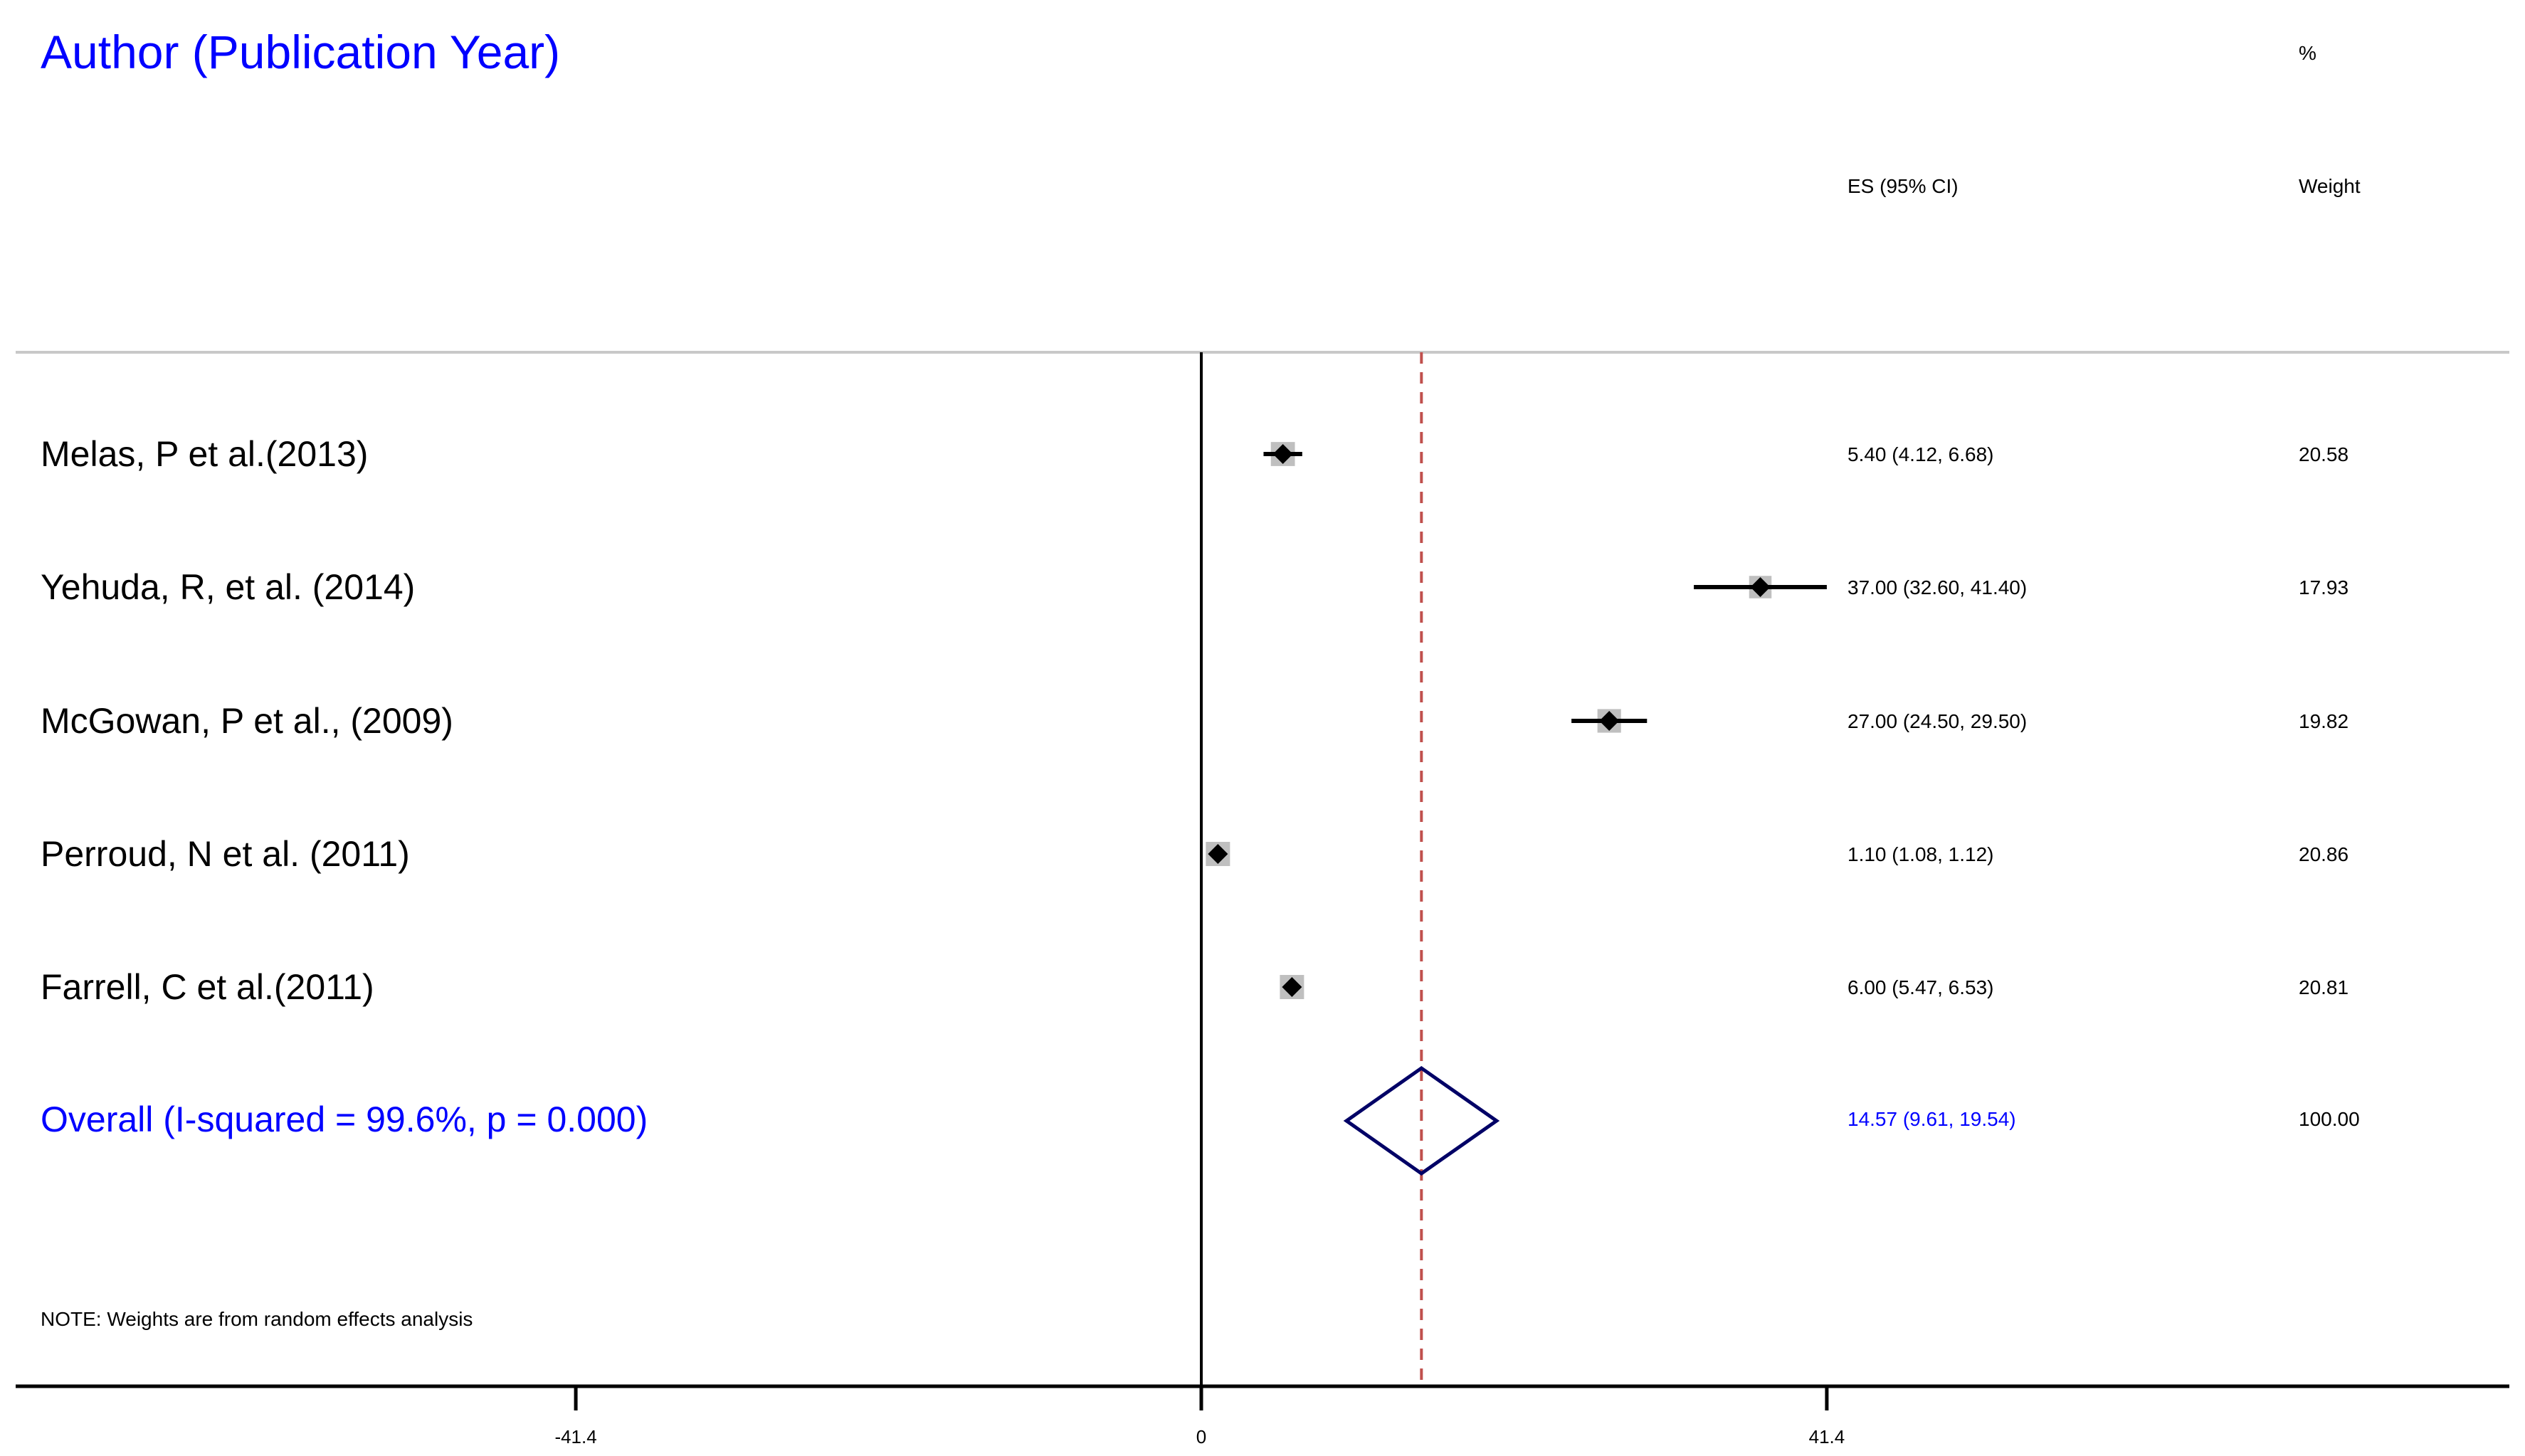 The height and width of the screenshot is (1456, 2525). I want to click on study-weight: 20.58, so click(2324, 454).